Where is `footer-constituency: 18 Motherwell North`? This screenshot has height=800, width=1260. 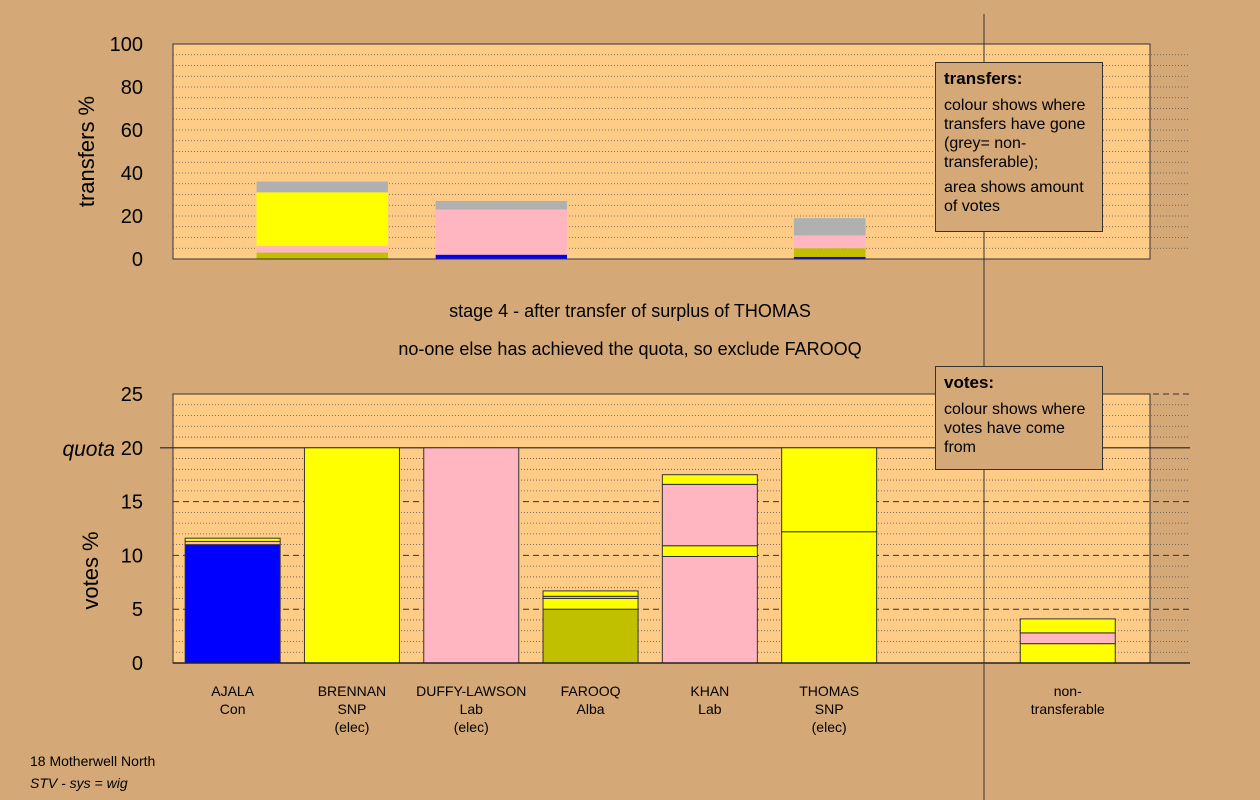 footer-constituency: 18 Motherwell North is located at coordinates (93, 761).